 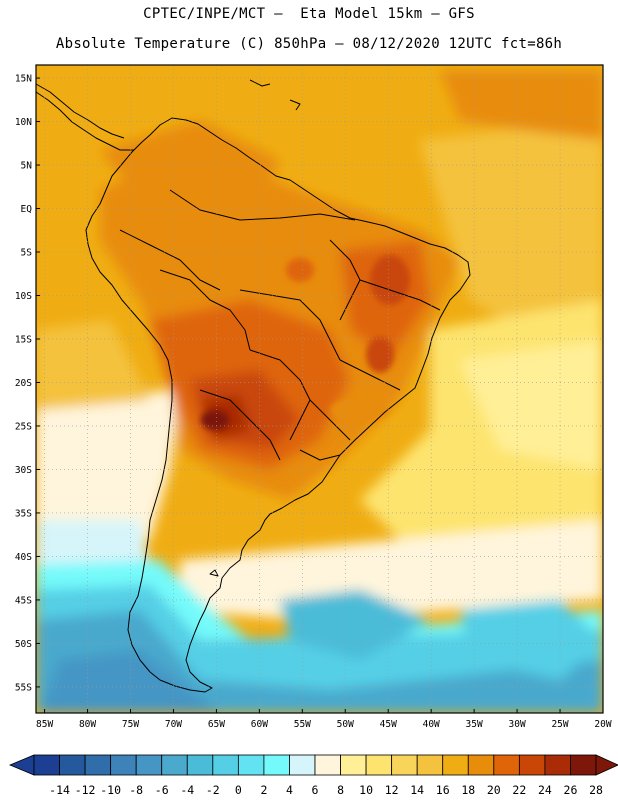 What do you see at coordinates (23, 426) in the screenshot?
I see `lat-label: 25S` at bounding box center [23, 426].